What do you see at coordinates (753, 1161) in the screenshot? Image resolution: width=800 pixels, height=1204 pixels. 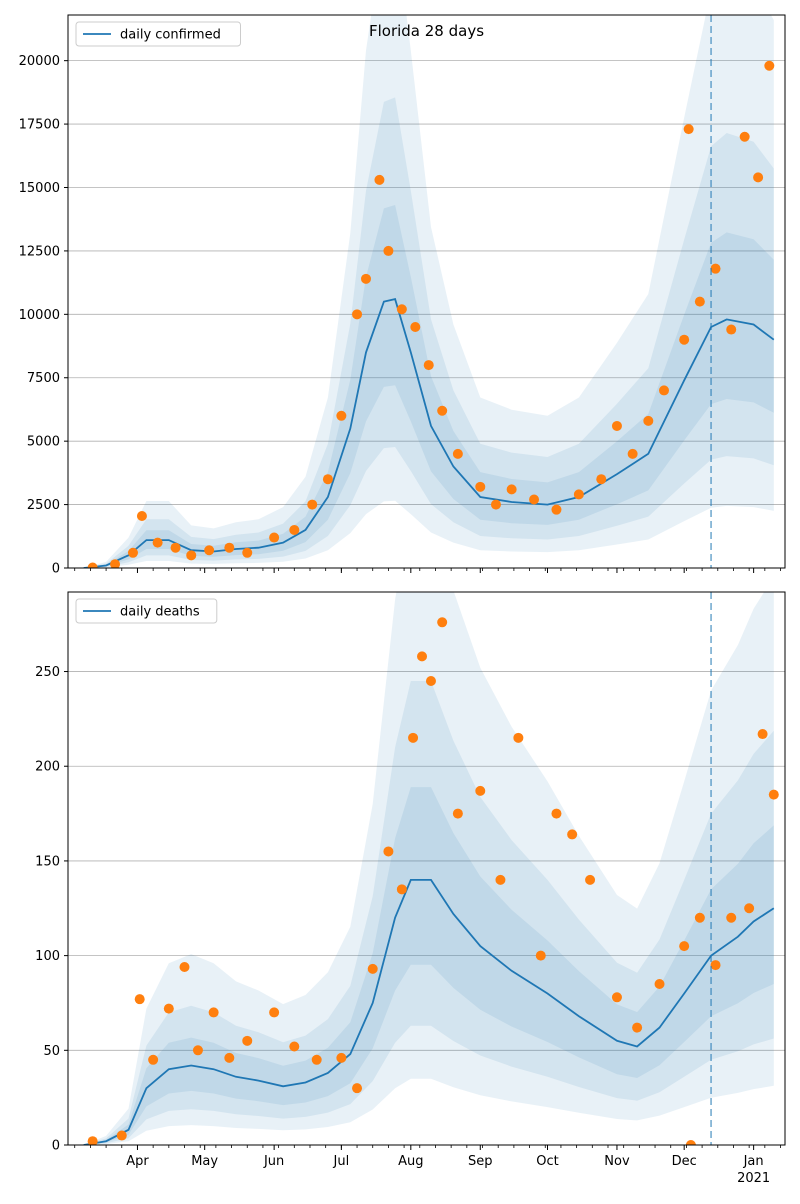 I see `x-tick-label: Jan` at bounding box center [753, 1161].